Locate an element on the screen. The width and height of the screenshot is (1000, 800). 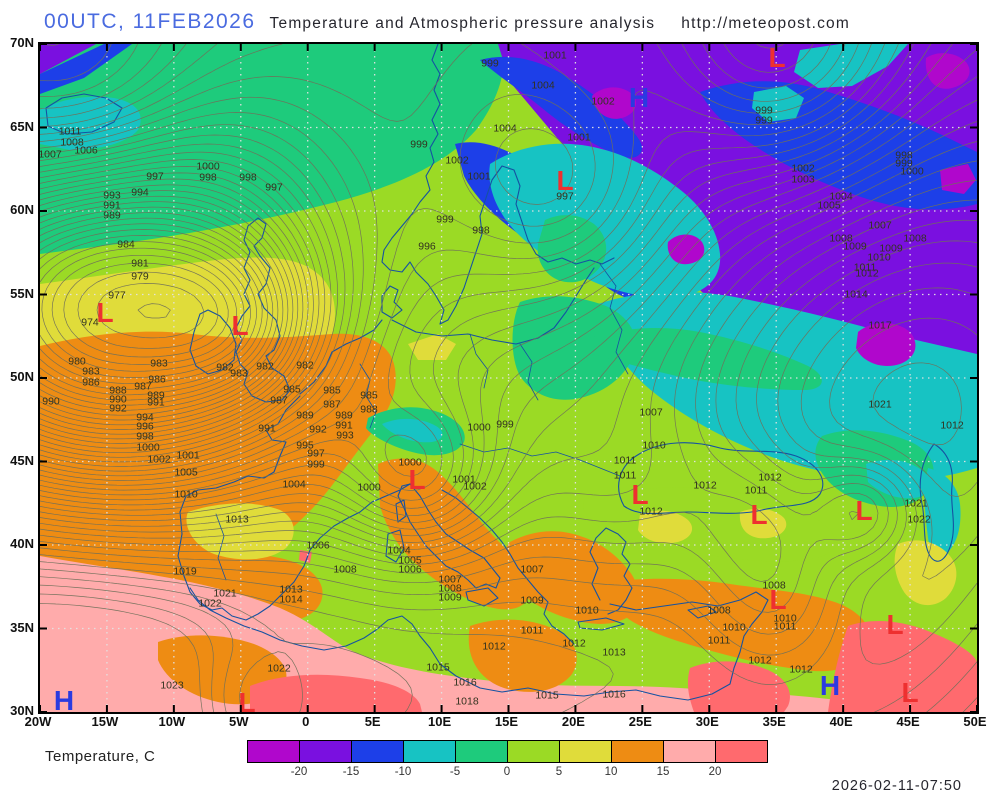
legend-tick-20: 20 is located at coordinates (715, 772).